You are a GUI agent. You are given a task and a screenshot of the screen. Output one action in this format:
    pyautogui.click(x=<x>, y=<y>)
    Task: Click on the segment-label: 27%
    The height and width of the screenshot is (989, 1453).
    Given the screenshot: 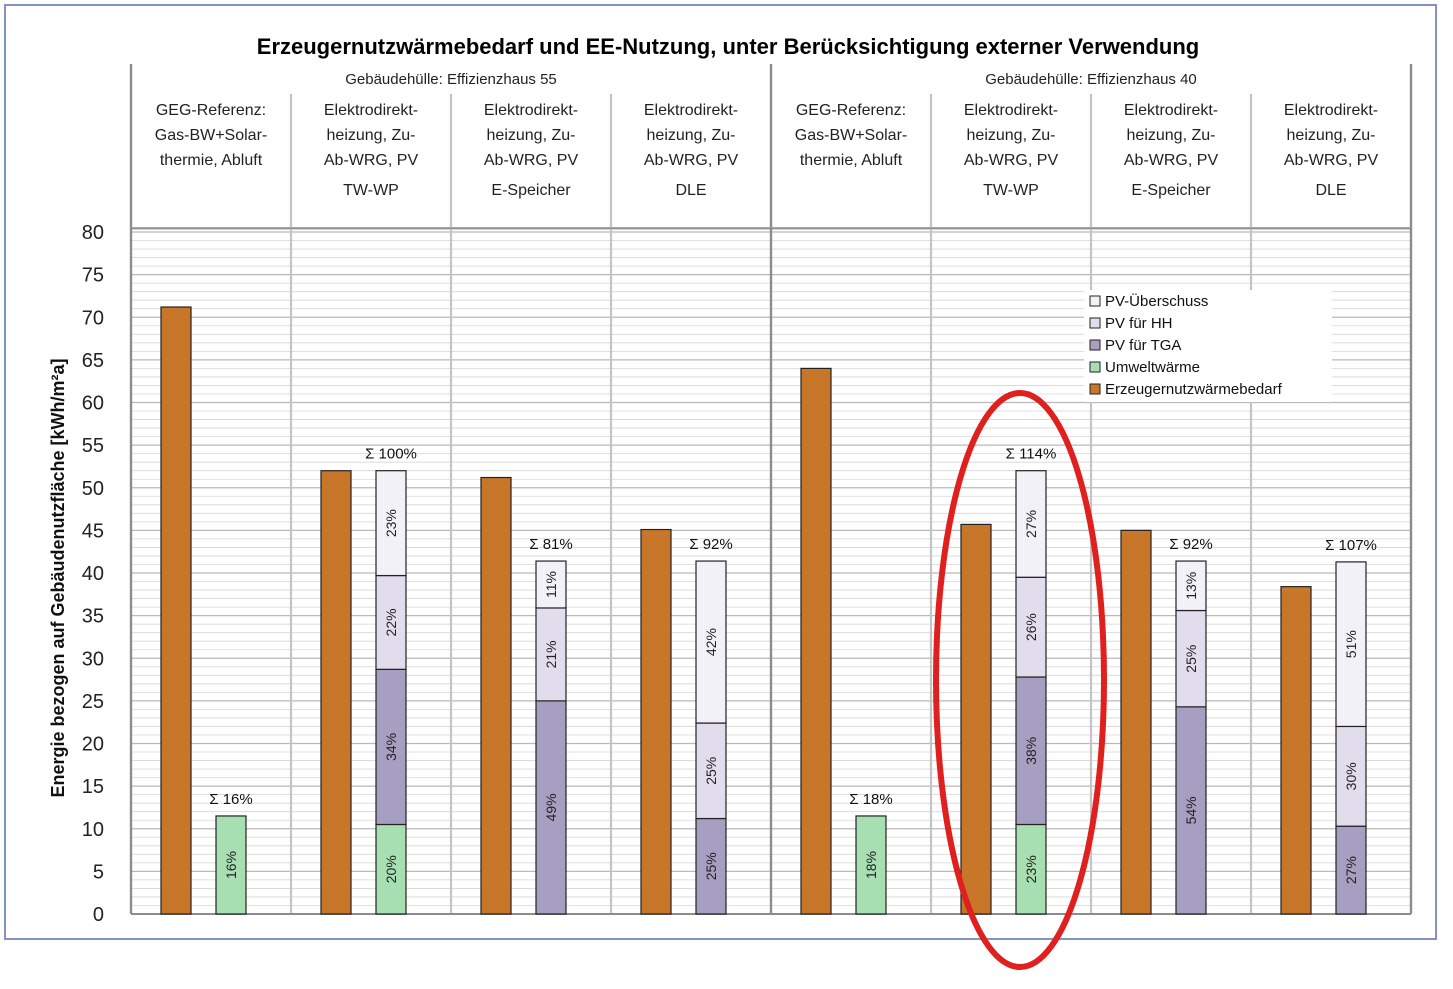 What is the action you would take?
    pyautogui.click(x=1031, y=524)
    